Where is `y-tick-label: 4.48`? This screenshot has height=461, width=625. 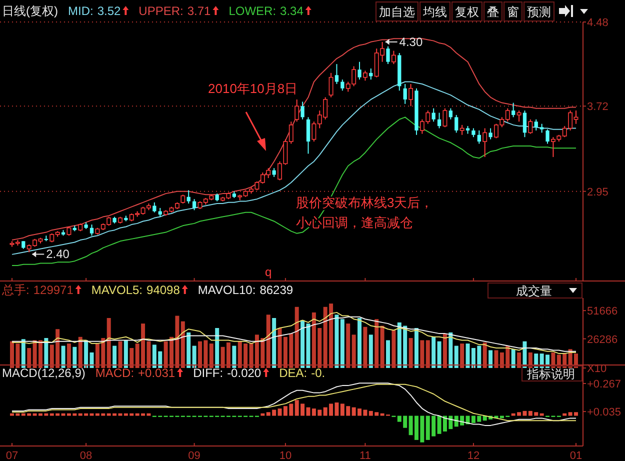 y-tick-label: 4.48 is located at coordinates (597, 23).